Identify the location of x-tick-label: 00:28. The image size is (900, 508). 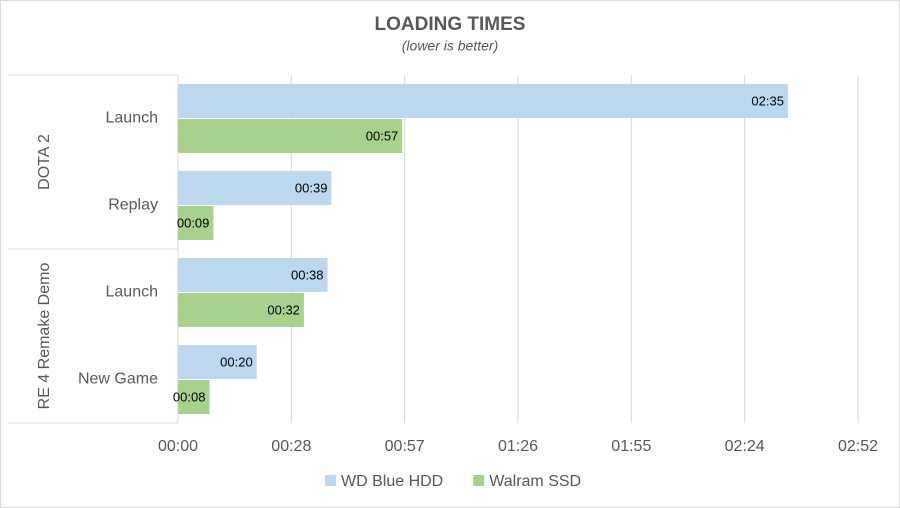
(291, 446).